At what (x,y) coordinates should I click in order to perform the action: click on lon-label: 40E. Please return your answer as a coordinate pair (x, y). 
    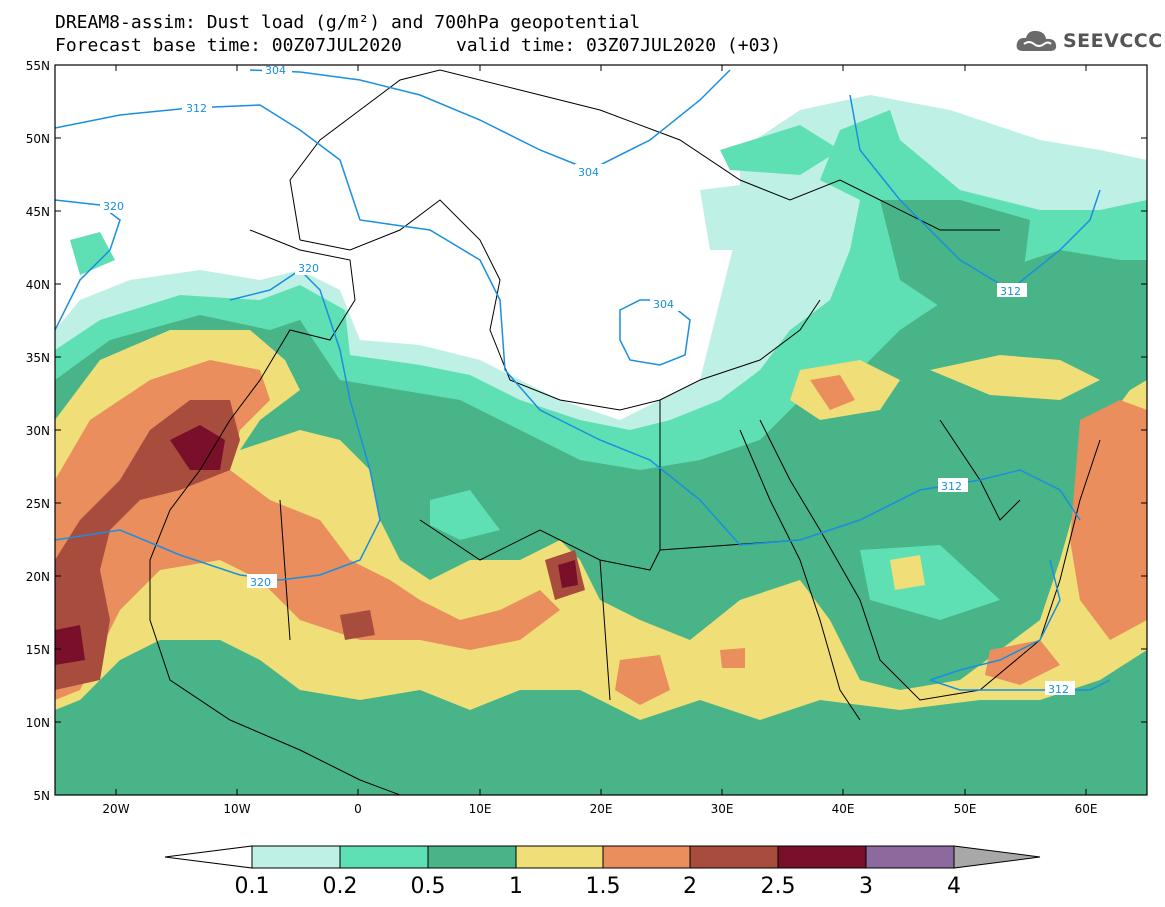
    Looking at the image, I should click on (843, 809).